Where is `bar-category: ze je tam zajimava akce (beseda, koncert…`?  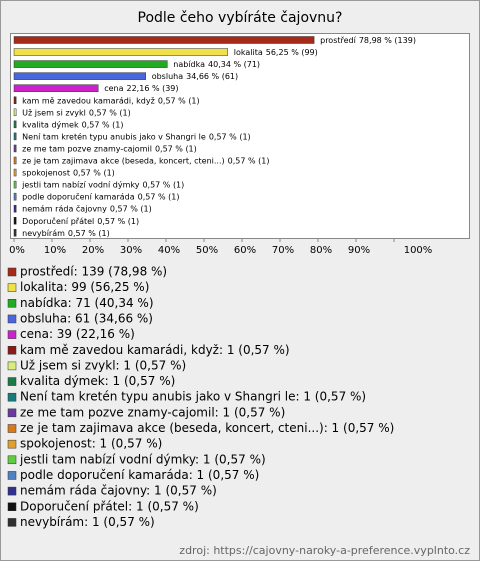 bar-category: ze je tam zajimava akce (beseda, koncert… is located at coordinates (123, 160).